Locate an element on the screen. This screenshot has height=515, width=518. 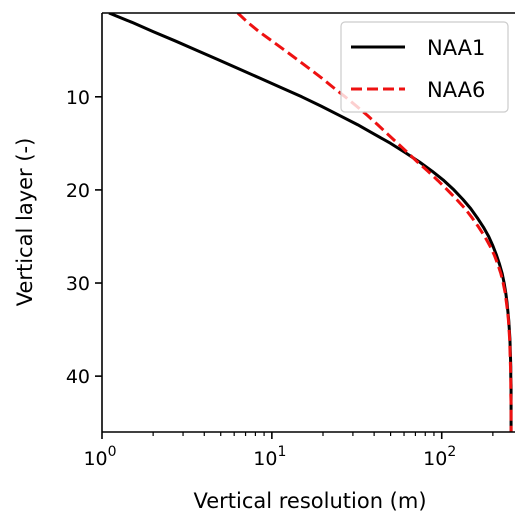
x-tick-label: 10² is located at coordinates (439, 457).